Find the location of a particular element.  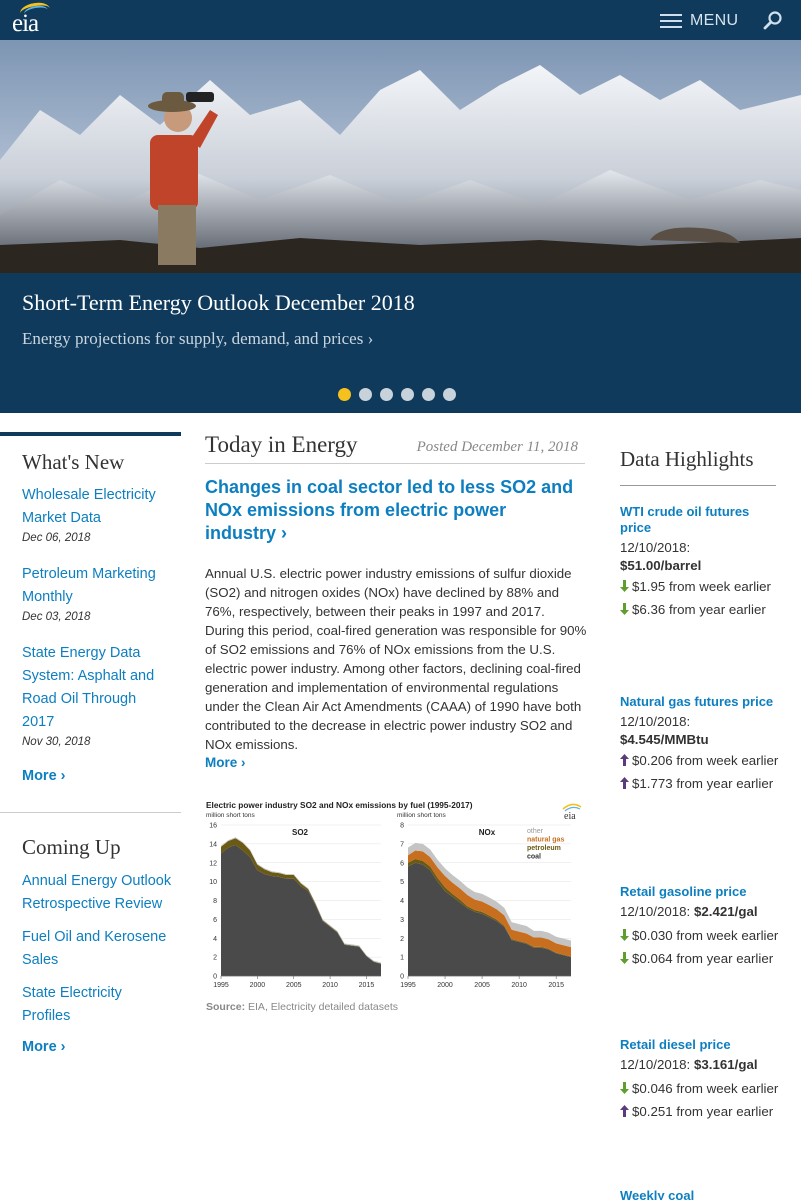

search-icon is located at coordinates (773, 20).